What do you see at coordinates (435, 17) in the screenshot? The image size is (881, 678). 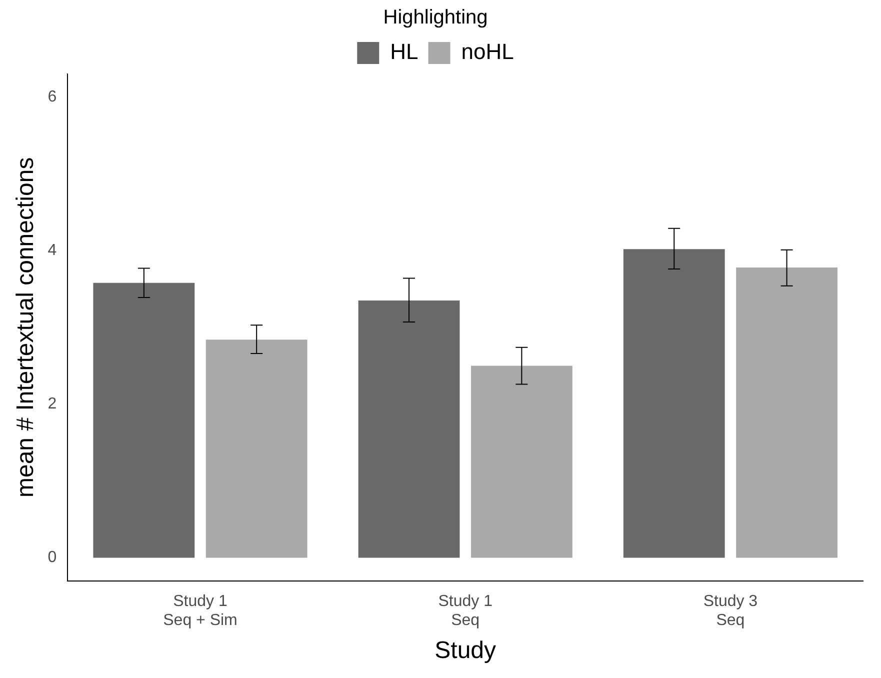 I see `legend-title: Highlighting` at bounding box center [435, 17].